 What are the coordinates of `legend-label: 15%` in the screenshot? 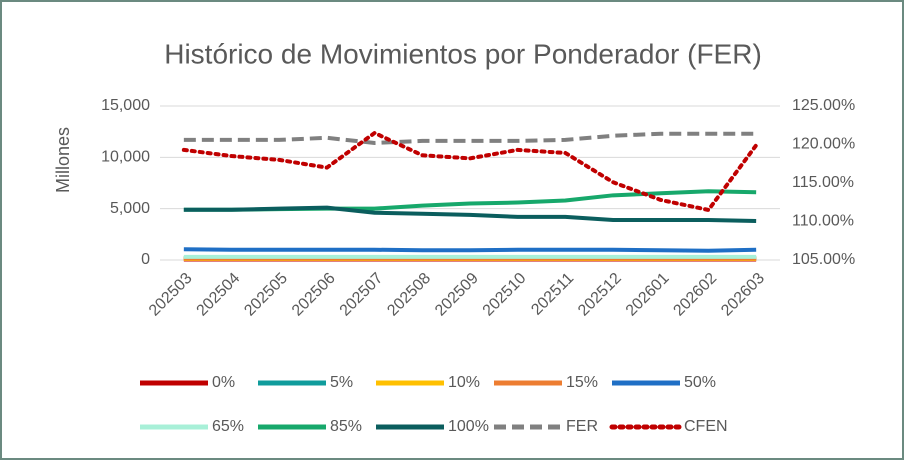 It's located at (582, 382).